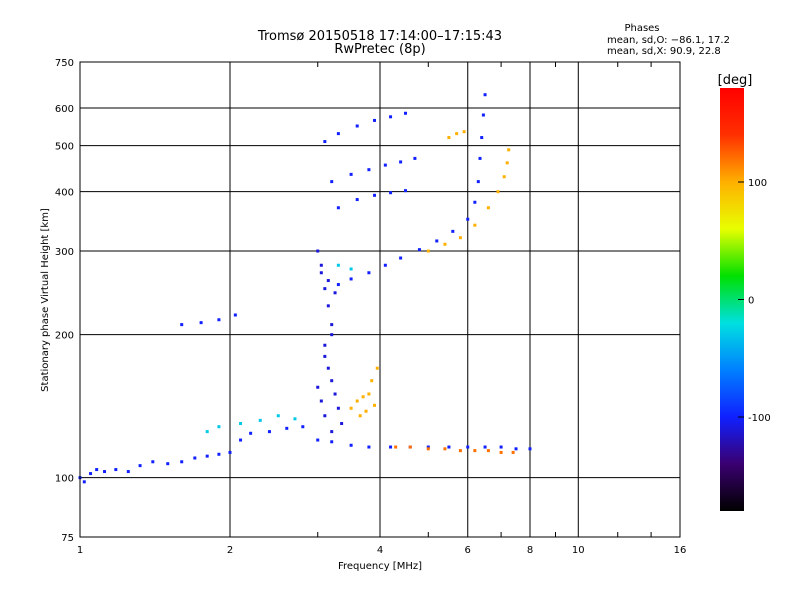  What do you see at coordinates (530, 550) in the screenshot?
I see `x-tick-label: 8` at bounding box center [530, 550].